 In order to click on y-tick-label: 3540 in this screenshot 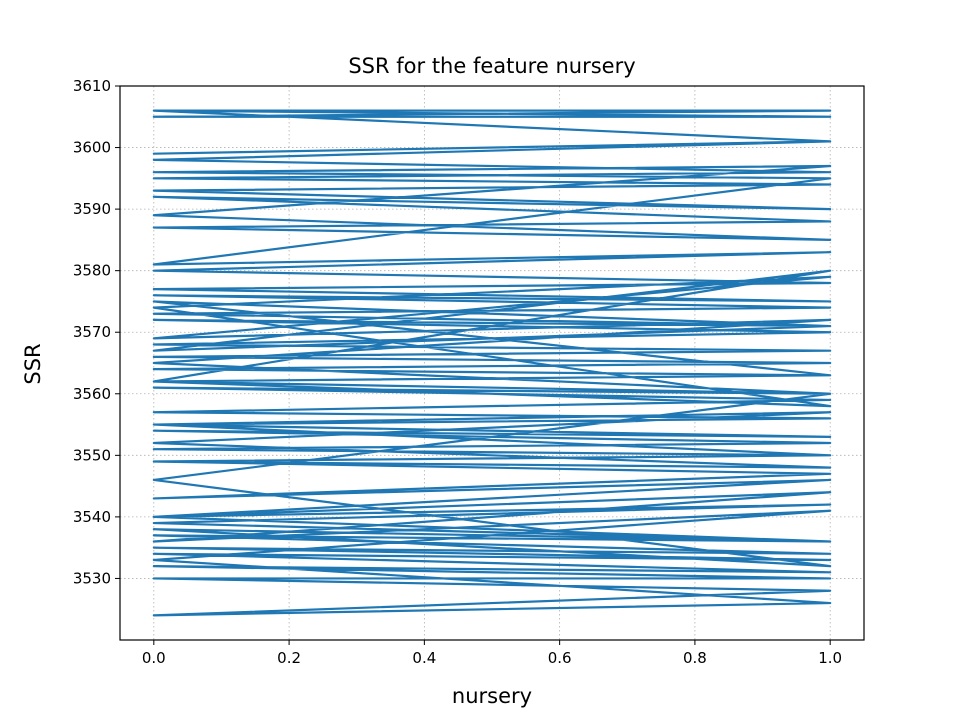, I will do `click(92, 517)`.